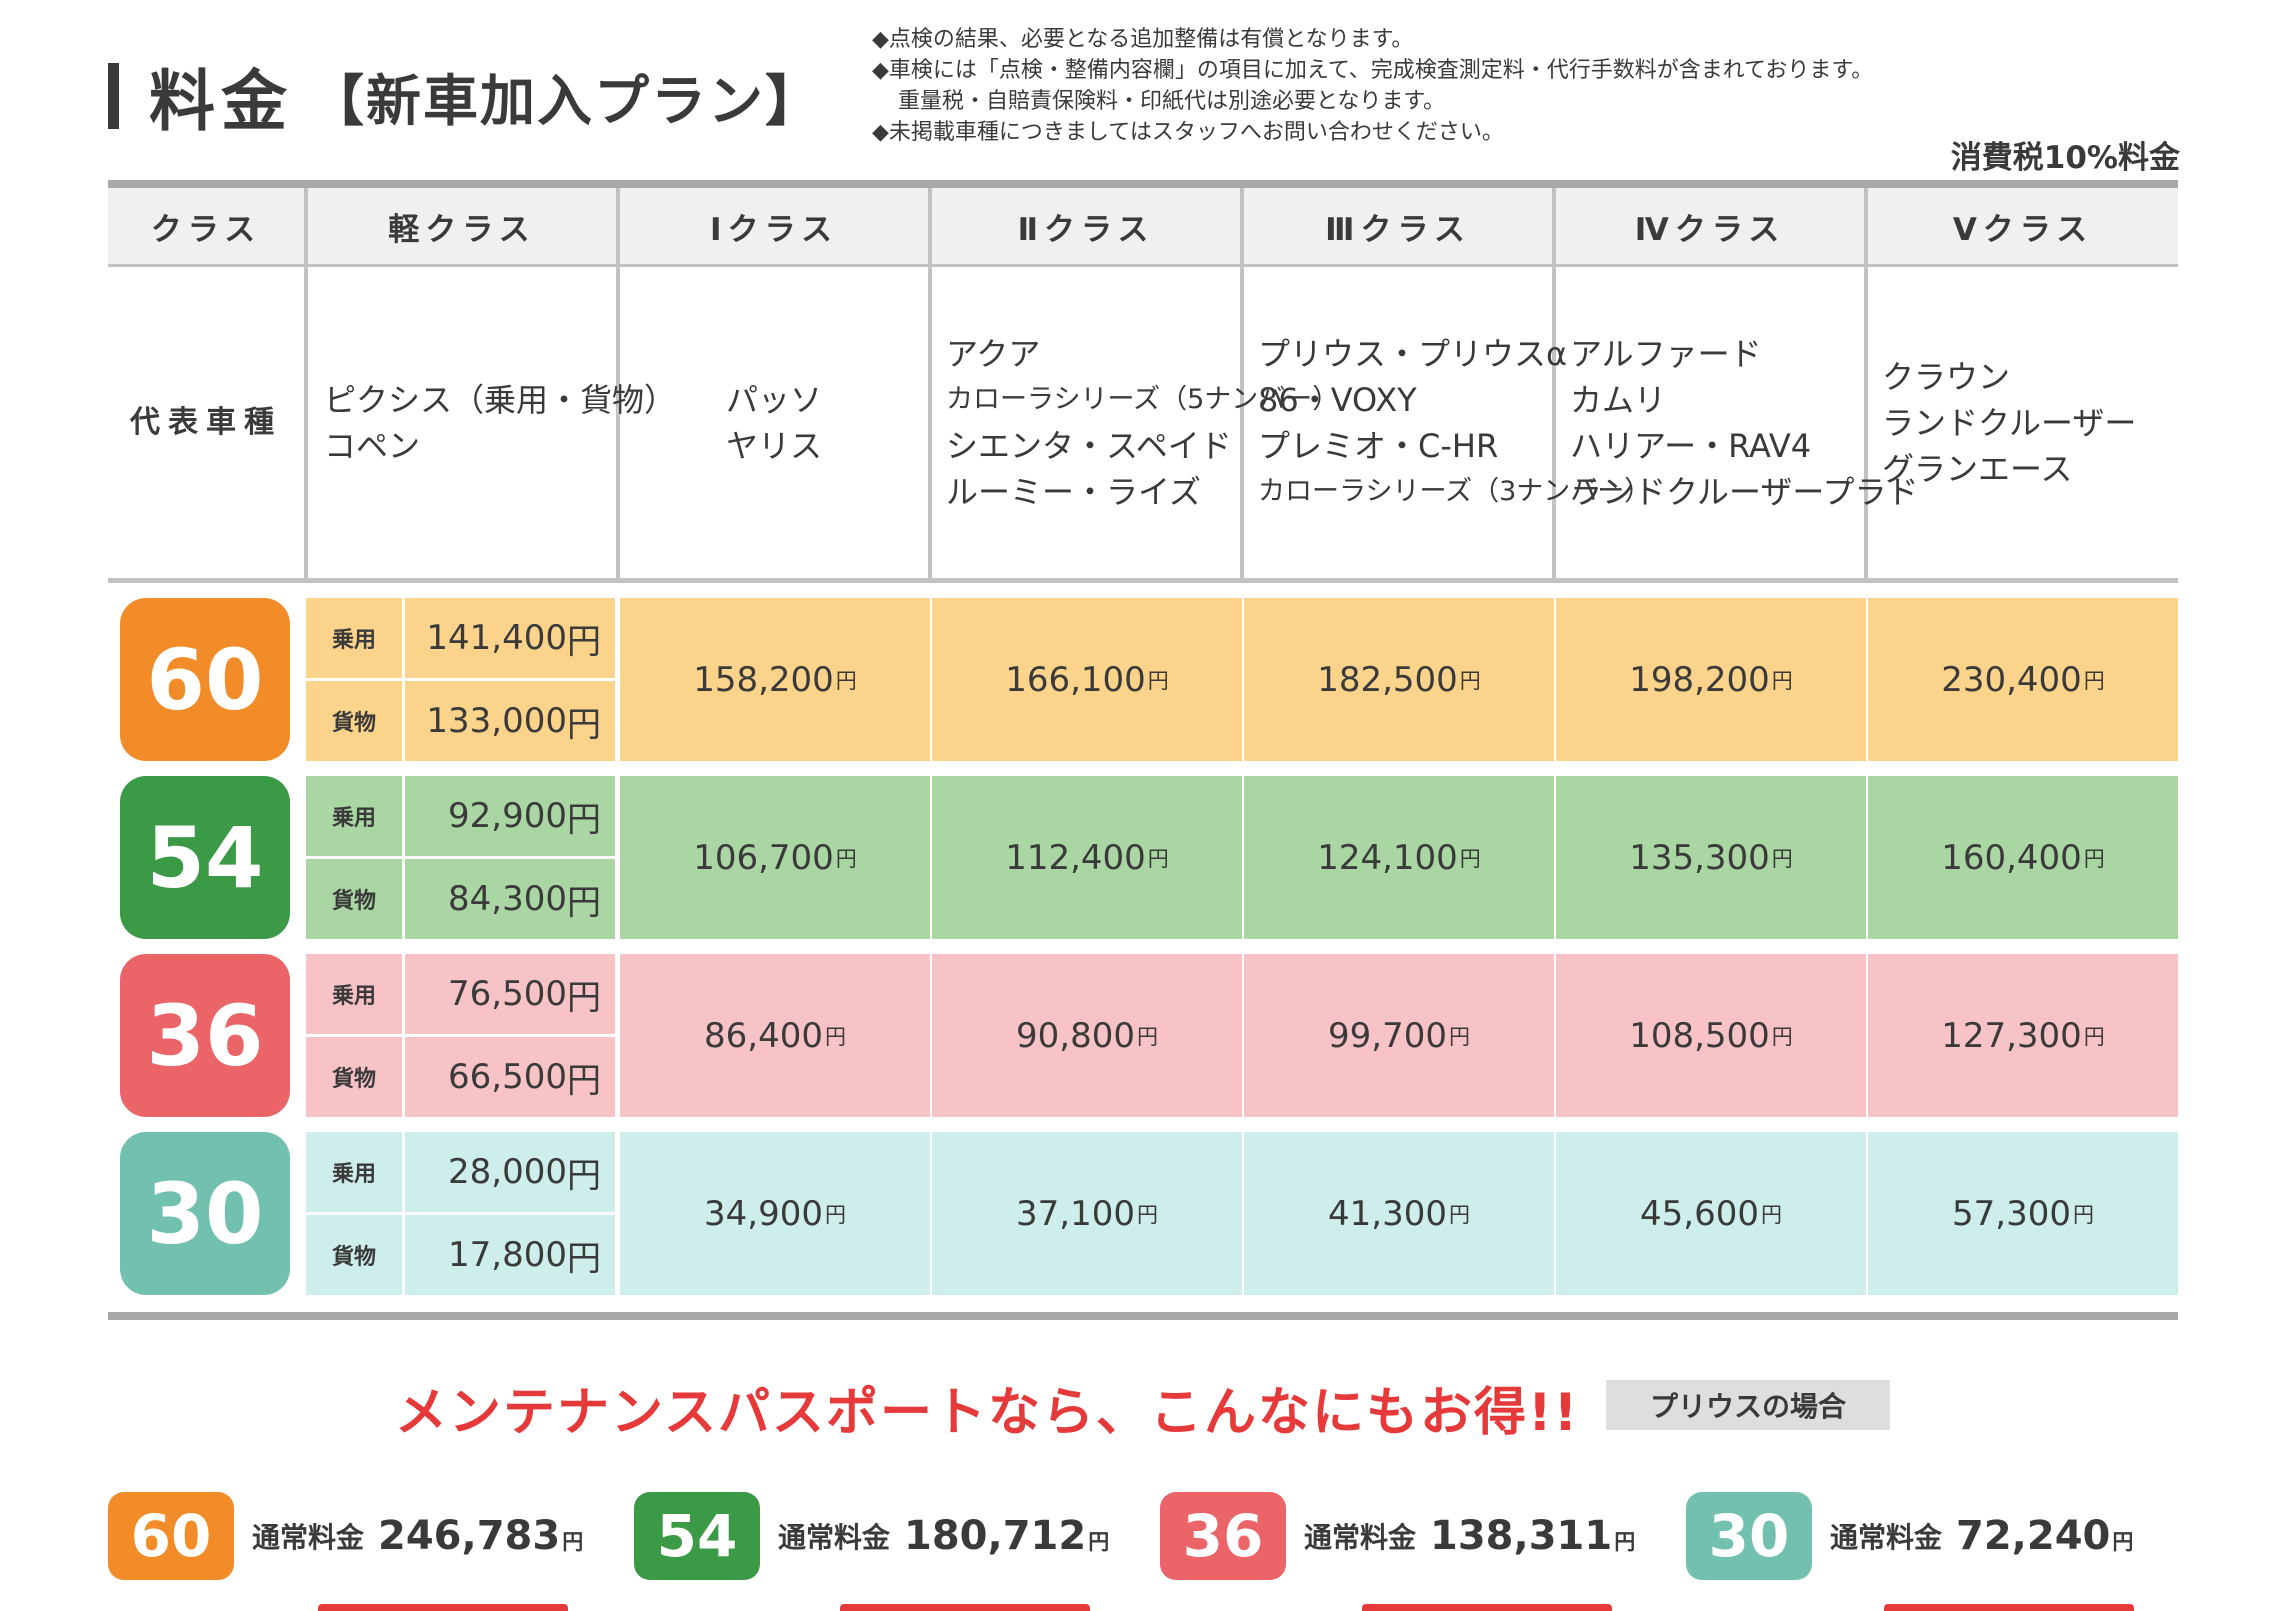 The image size is (2280, 1611). I want to click on kei-price-cargo: 133,000 円, so click(510, 721).